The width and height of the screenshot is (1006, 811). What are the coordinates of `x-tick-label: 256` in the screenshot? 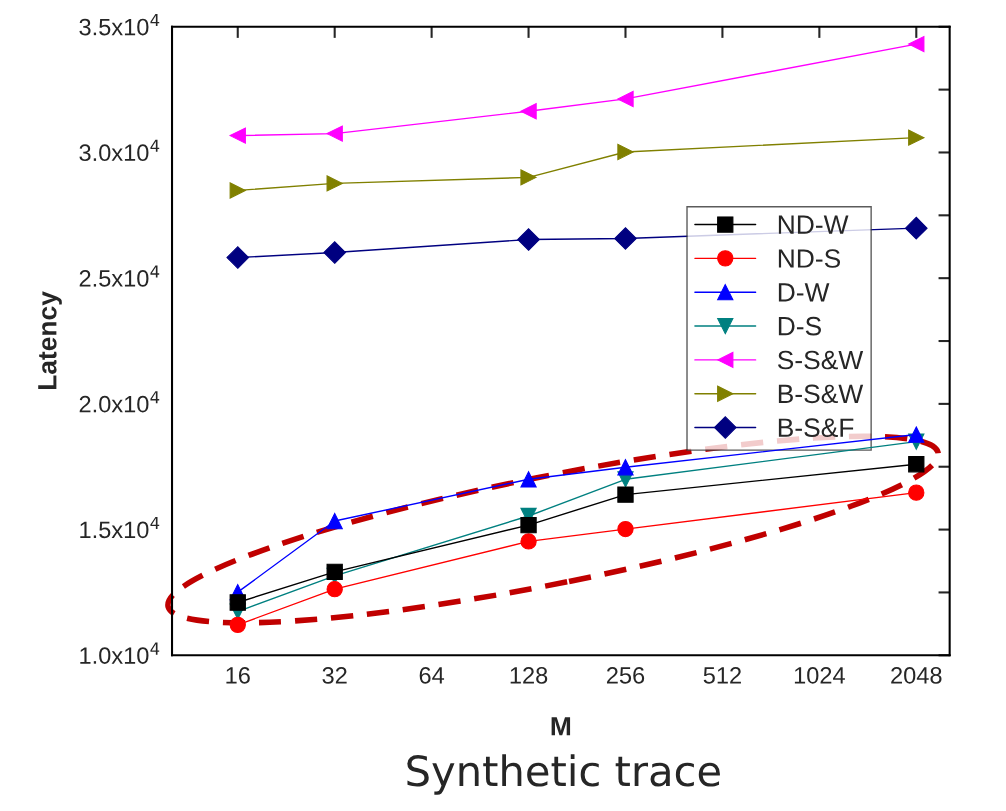 It's located at (625, 675).